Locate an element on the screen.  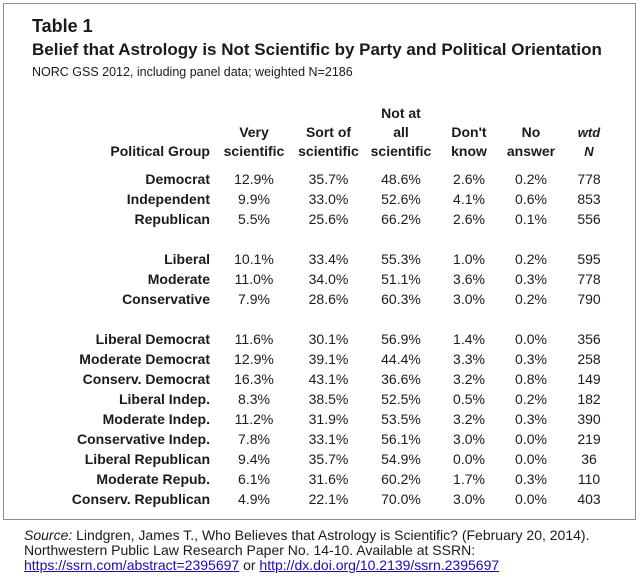
cell-very: 7.9% is located at coordinates (254, 299).